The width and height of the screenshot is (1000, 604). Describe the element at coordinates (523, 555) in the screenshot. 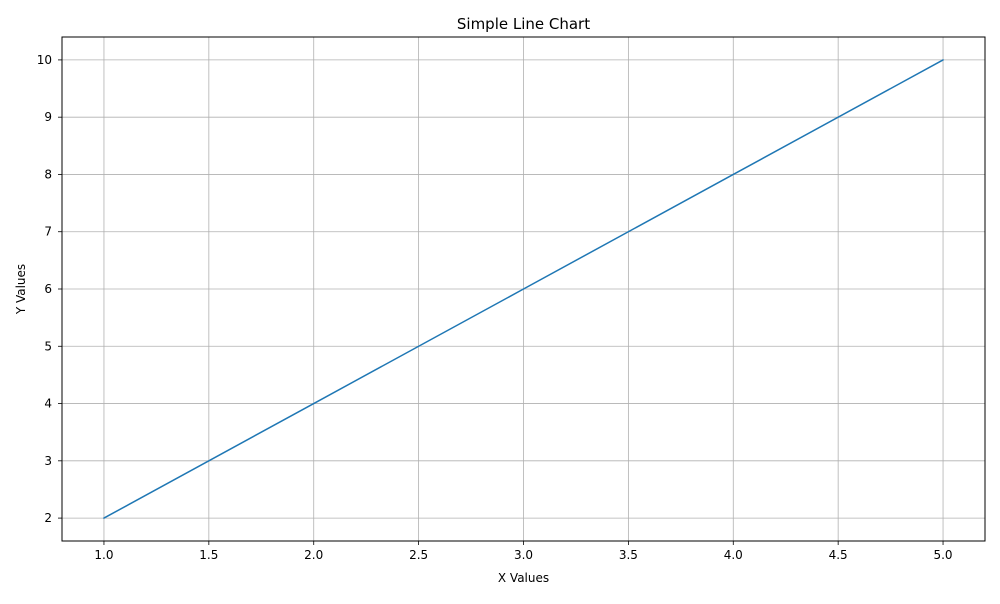

I see `x-tick-label: 3.0` at that location.